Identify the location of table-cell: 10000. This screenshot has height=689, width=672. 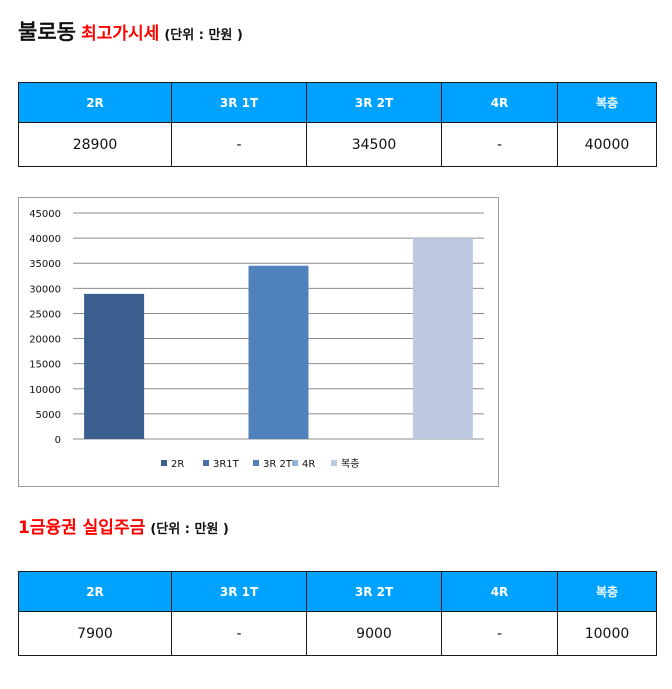
(607, 633).